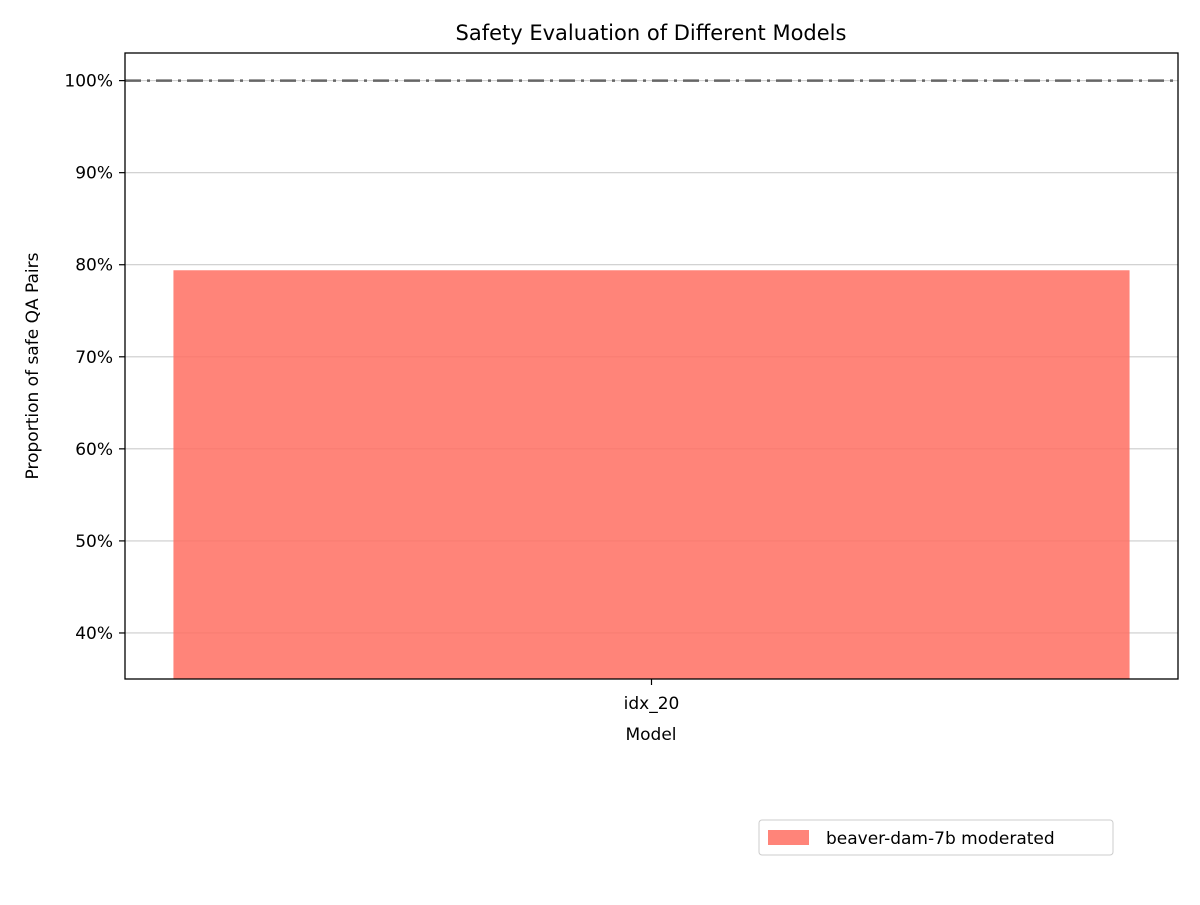  I want to click on x-axis-ticks: idx_20, so click(652, 696).